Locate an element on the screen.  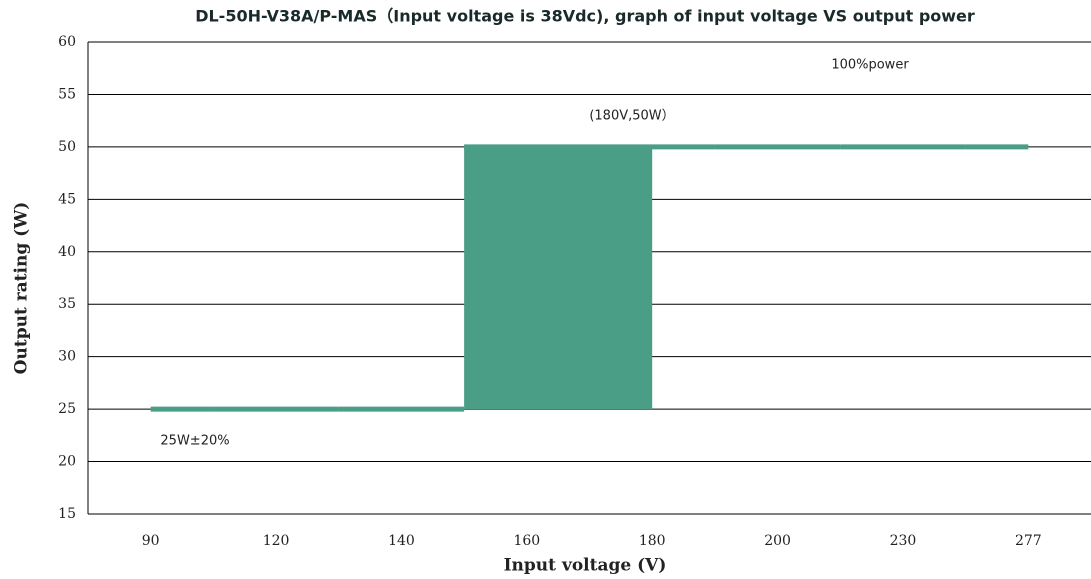
x-tick-label: 230 is located at coordinates (903, 541).